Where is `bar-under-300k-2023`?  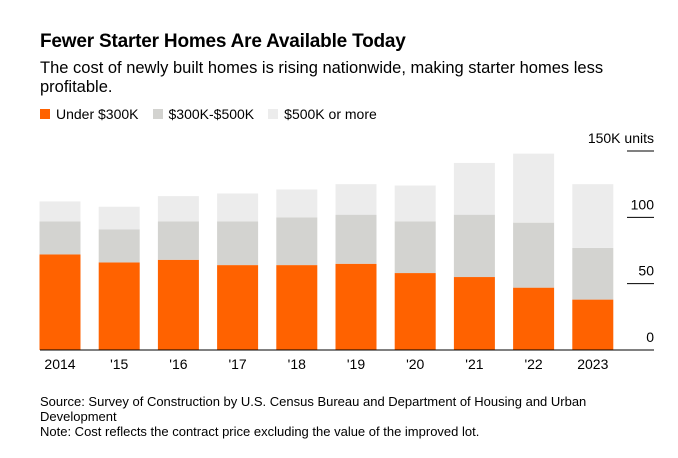
bar-under-300k-2023 is located at coordinates (593, 324).